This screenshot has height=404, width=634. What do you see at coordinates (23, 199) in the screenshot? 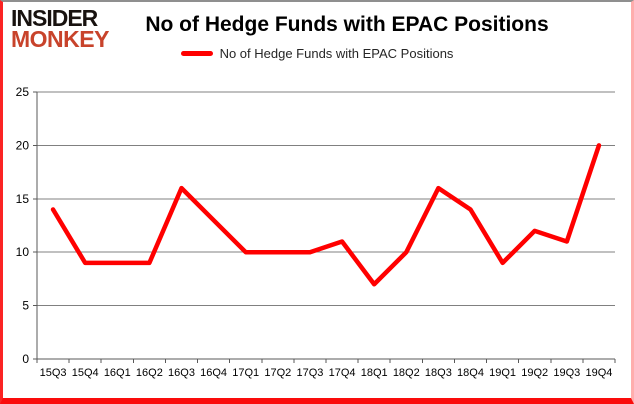
I see `y-tick-label: 15` at bounding box center [23, 199].